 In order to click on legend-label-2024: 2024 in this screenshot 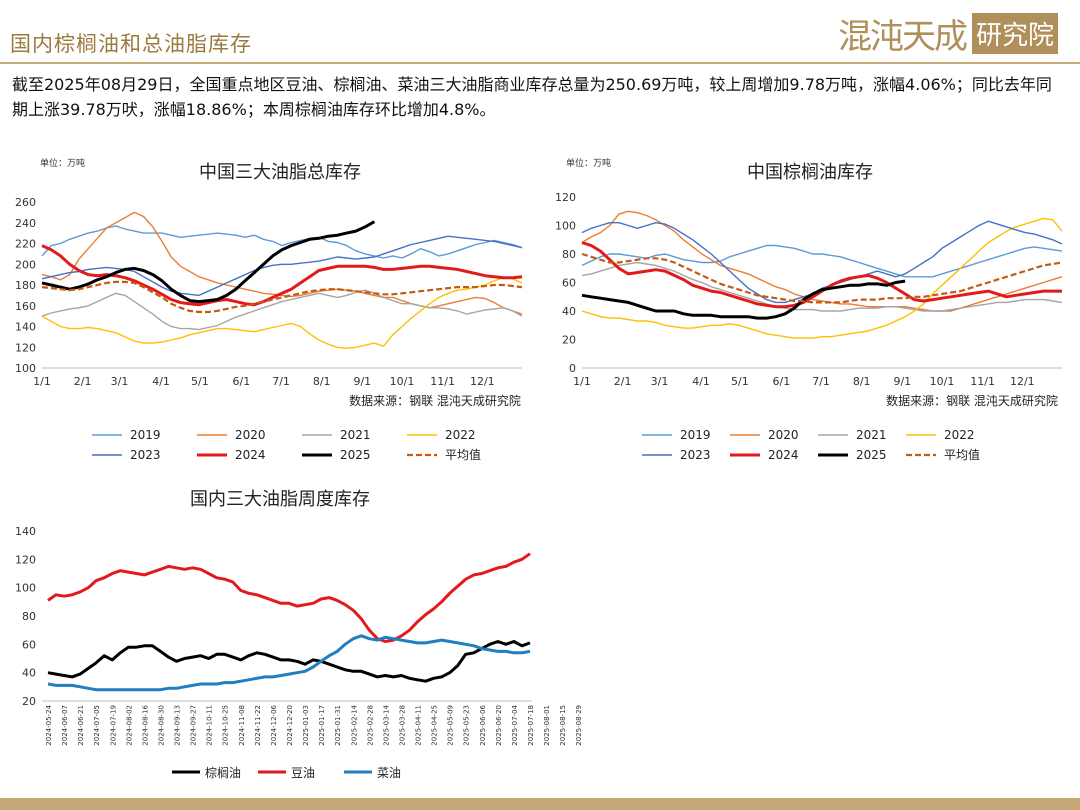, I will do `click(783, 455)`.